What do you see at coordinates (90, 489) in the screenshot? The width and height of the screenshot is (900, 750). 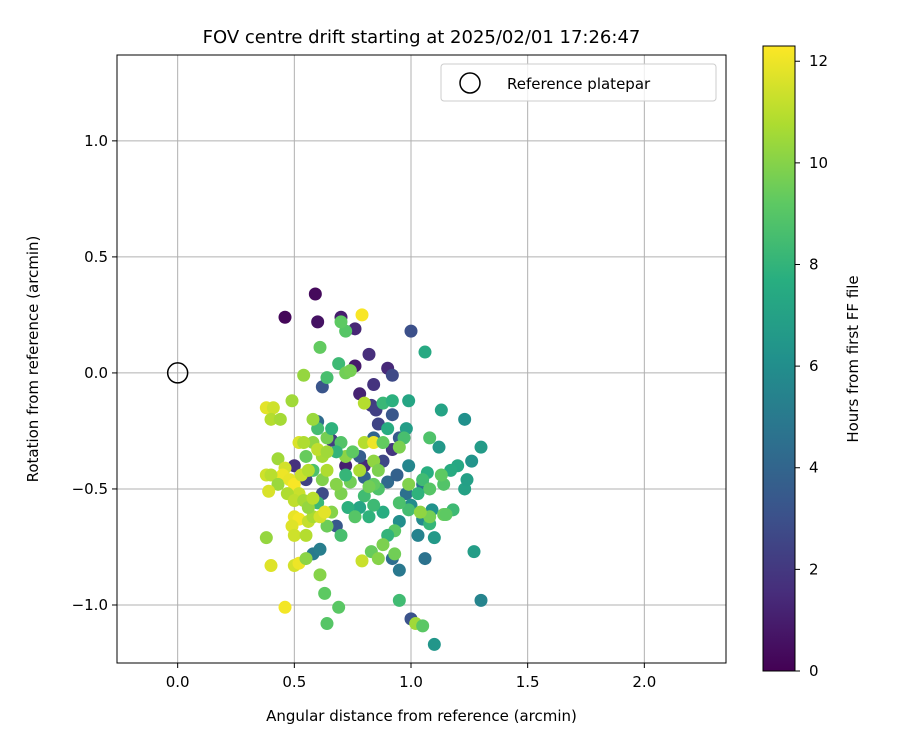 I see `y-tick-label: −0.5` at bounding box center [90, 489].